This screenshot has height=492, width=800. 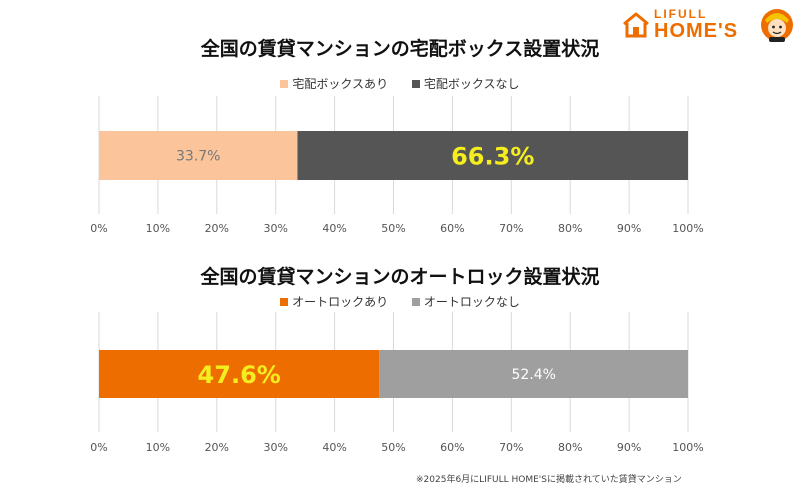 I want to click on chart2-tick-label: 70%, so click(x=511, y=447).